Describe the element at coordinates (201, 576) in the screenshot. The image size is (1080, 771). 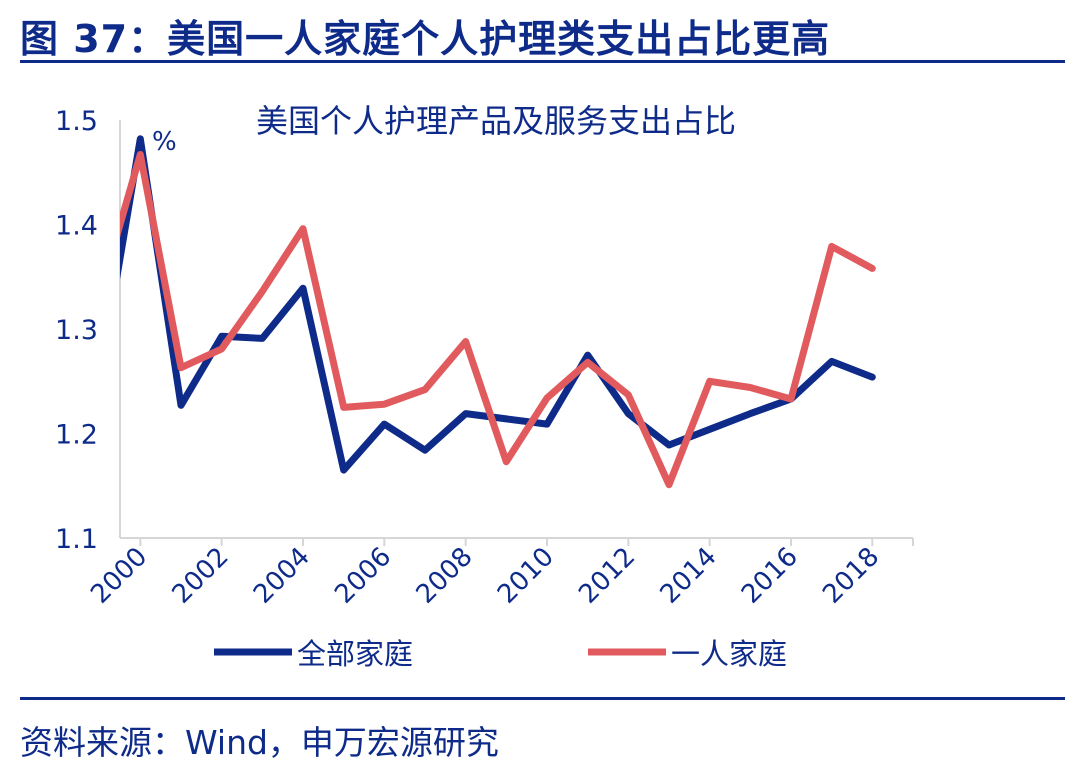
I see `x-tick-label: 2002` at that location.